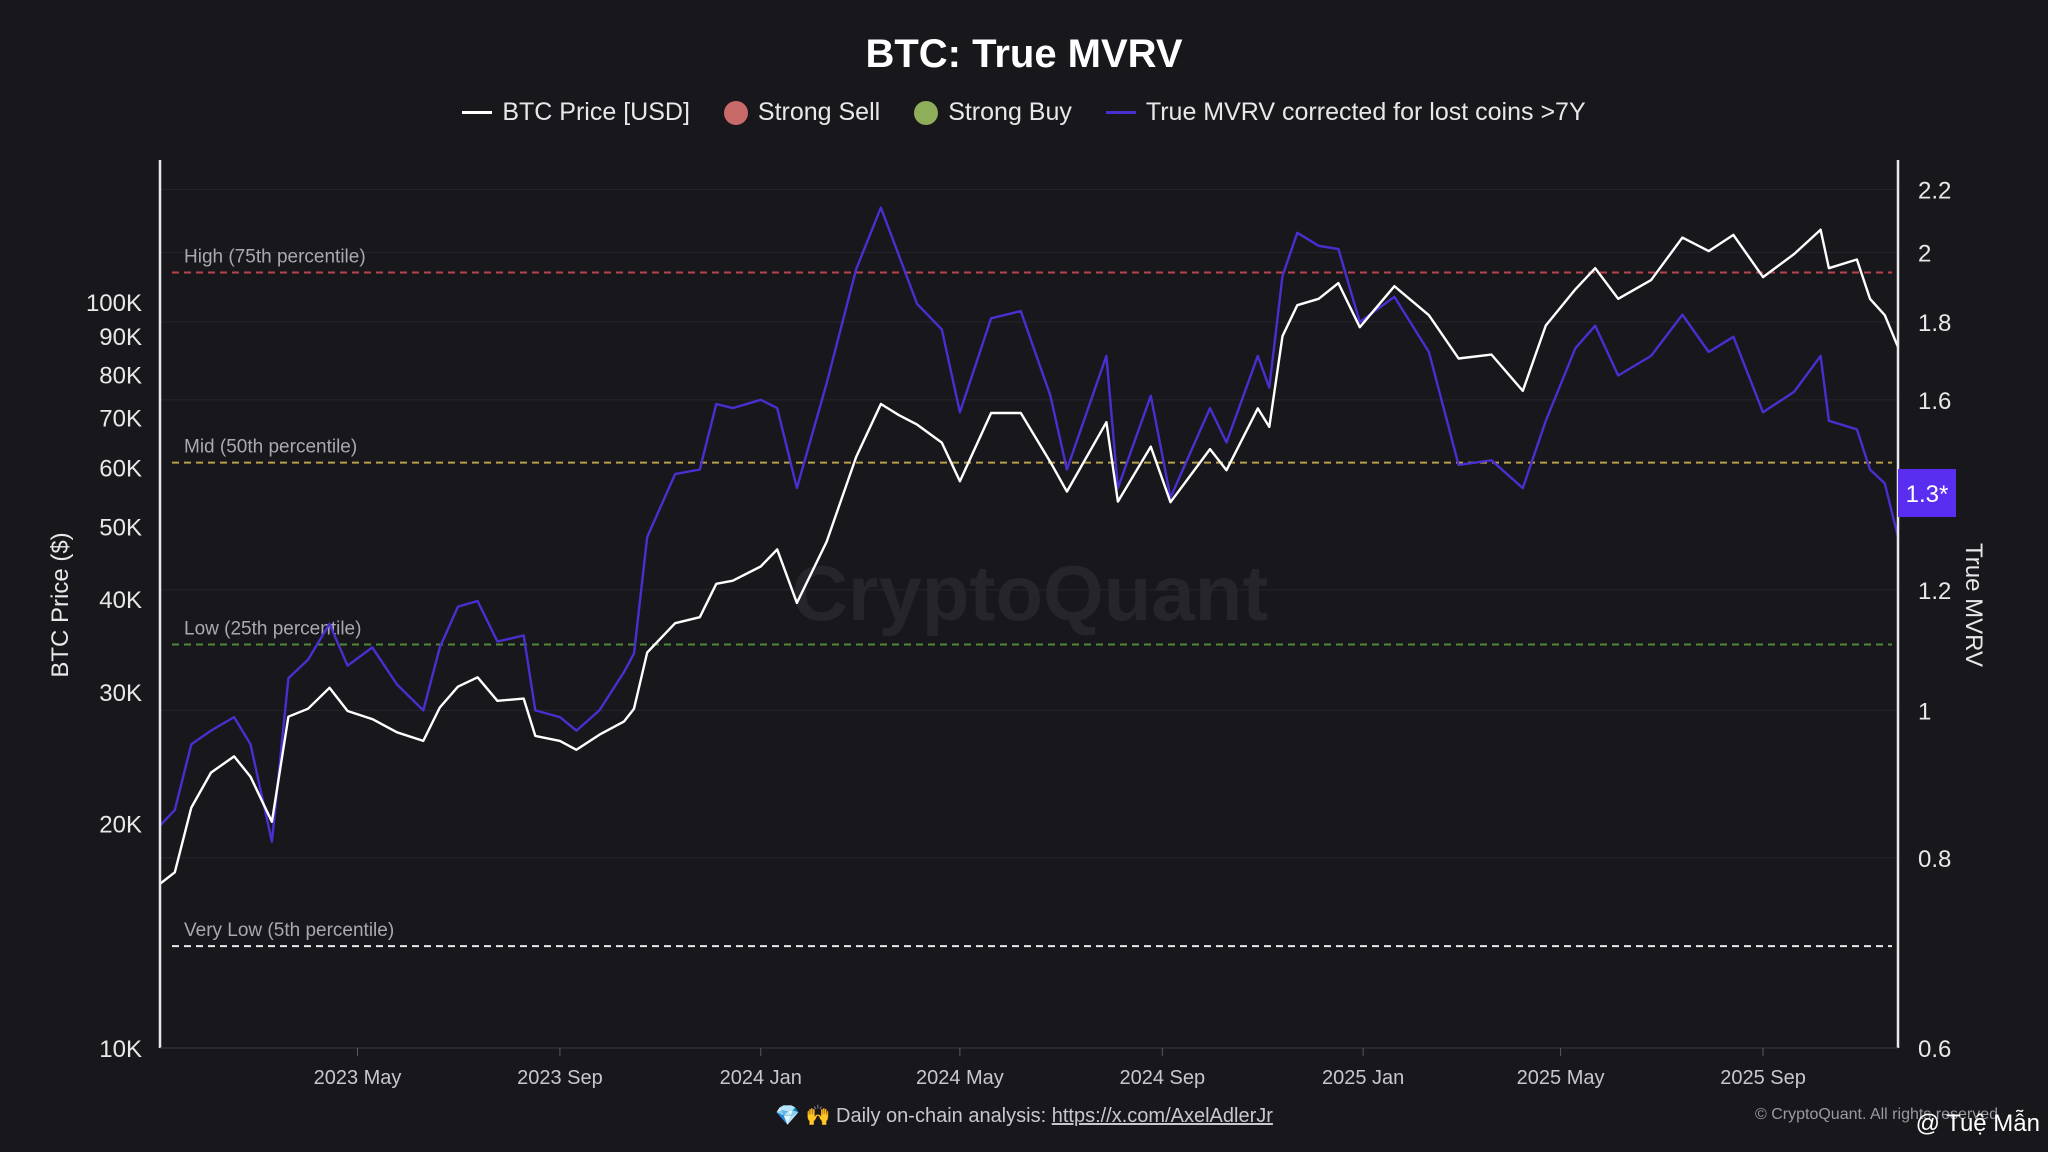 Image resolution: width=2048 pixels, height=1152 pixels. What do you see at coordinates (120, 1049) in the screenshot?
I see `y-left-tick-label: 10K` at bounding box center [120, 1049].